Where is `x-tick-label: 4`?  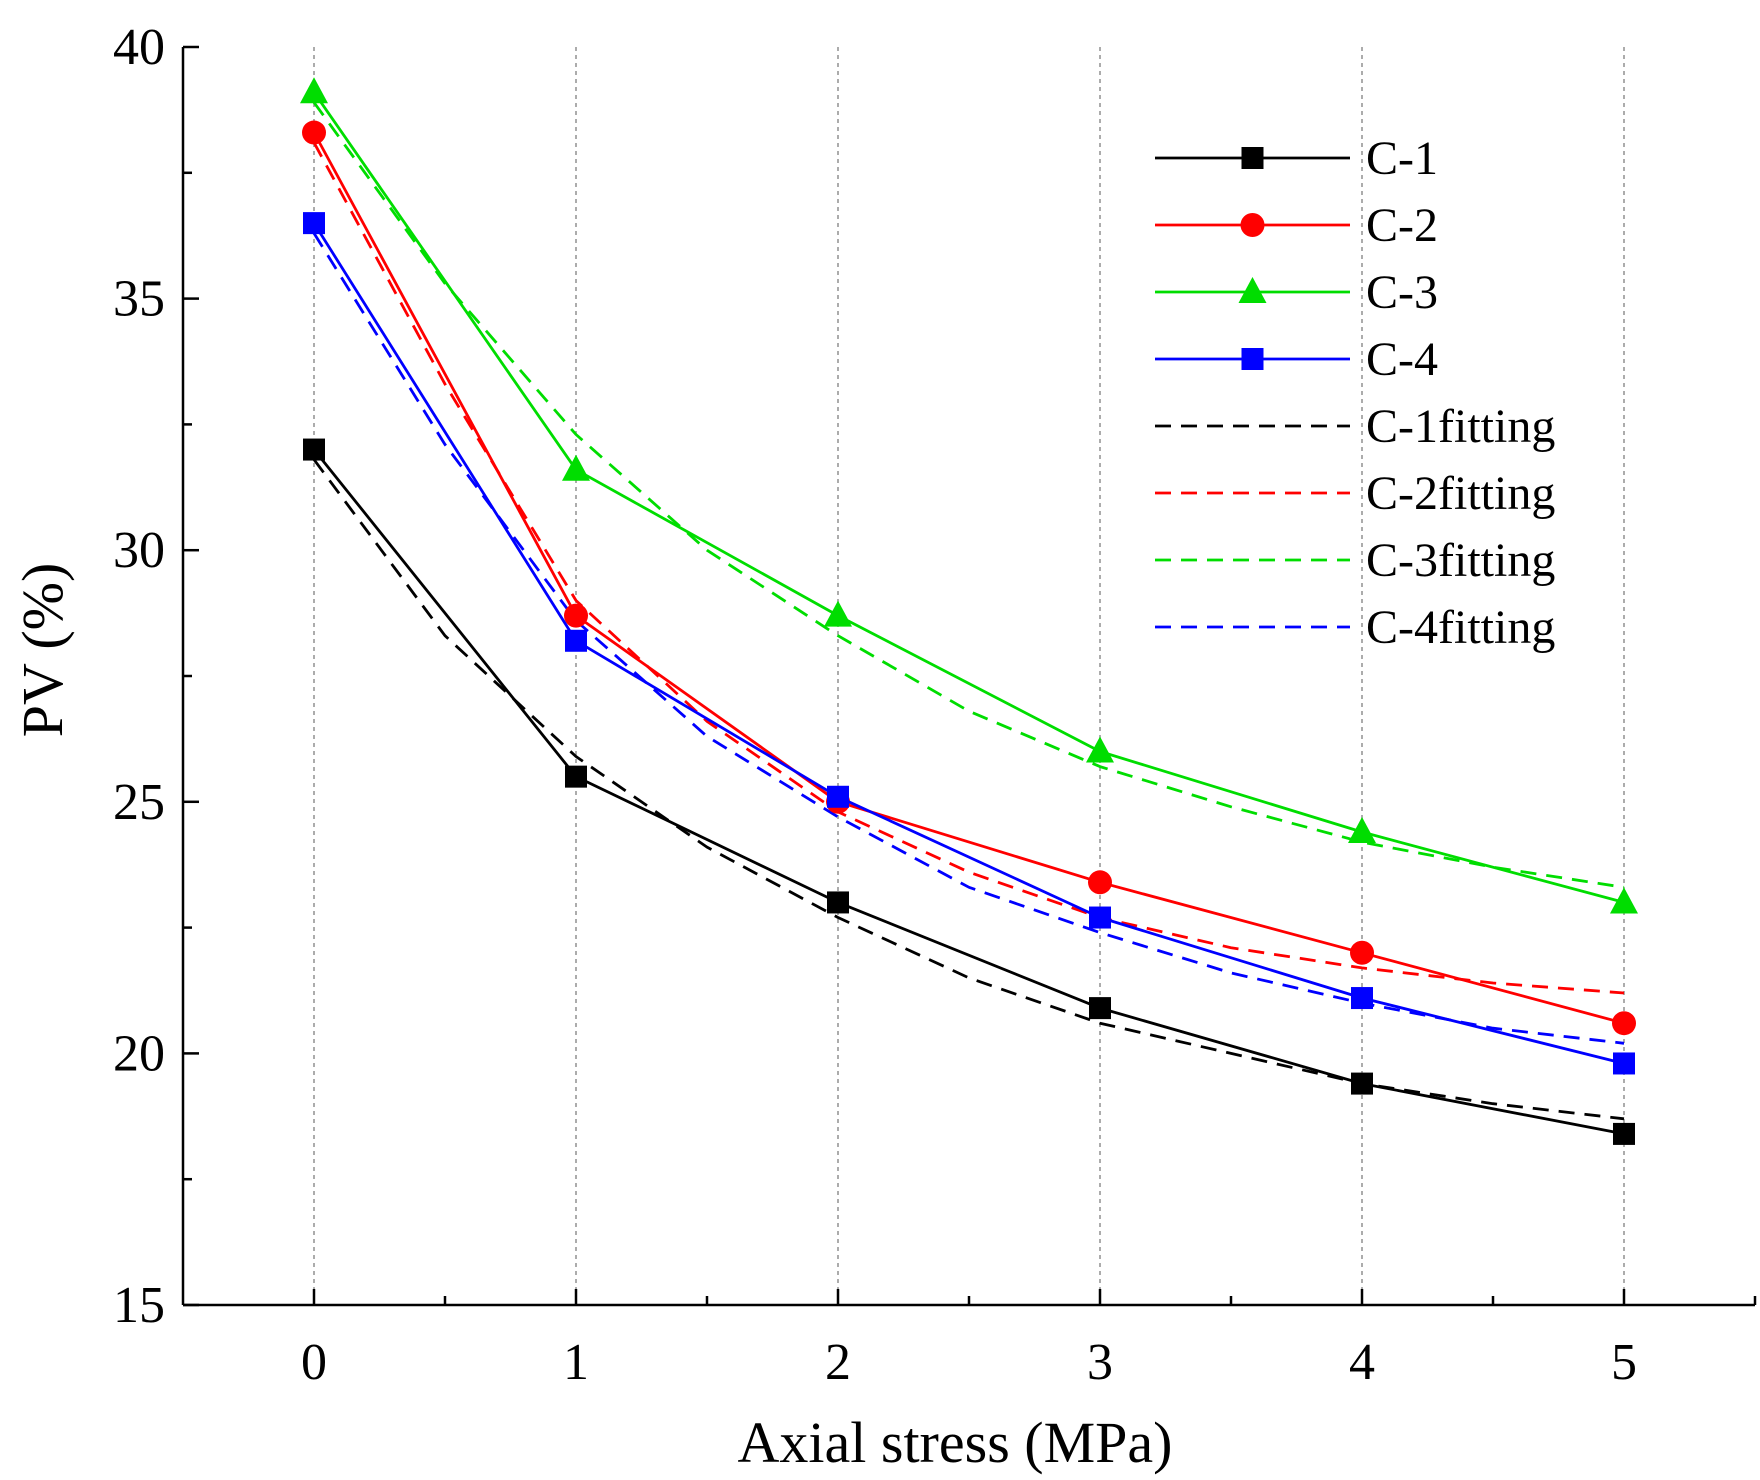 x-tick-label: 4 is located at coordinates (1362, 1362).